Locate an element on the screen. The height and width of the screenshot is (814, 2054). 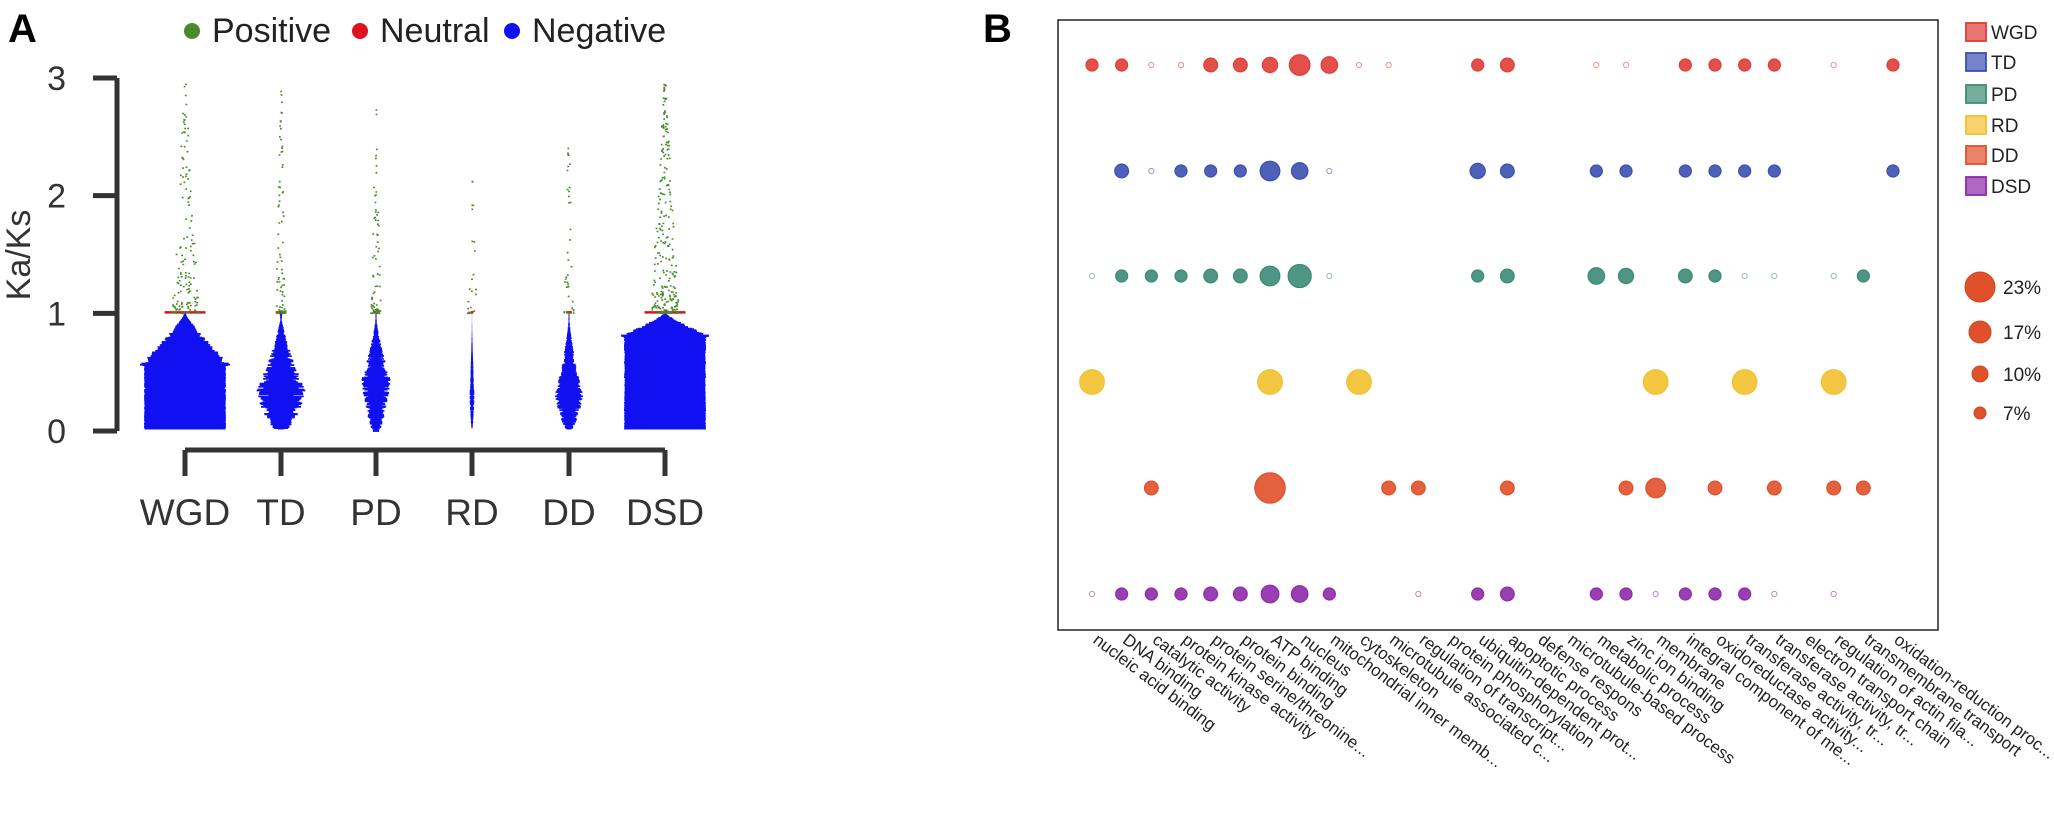
legend-swatch-td is located at coordinates (1976, 62).